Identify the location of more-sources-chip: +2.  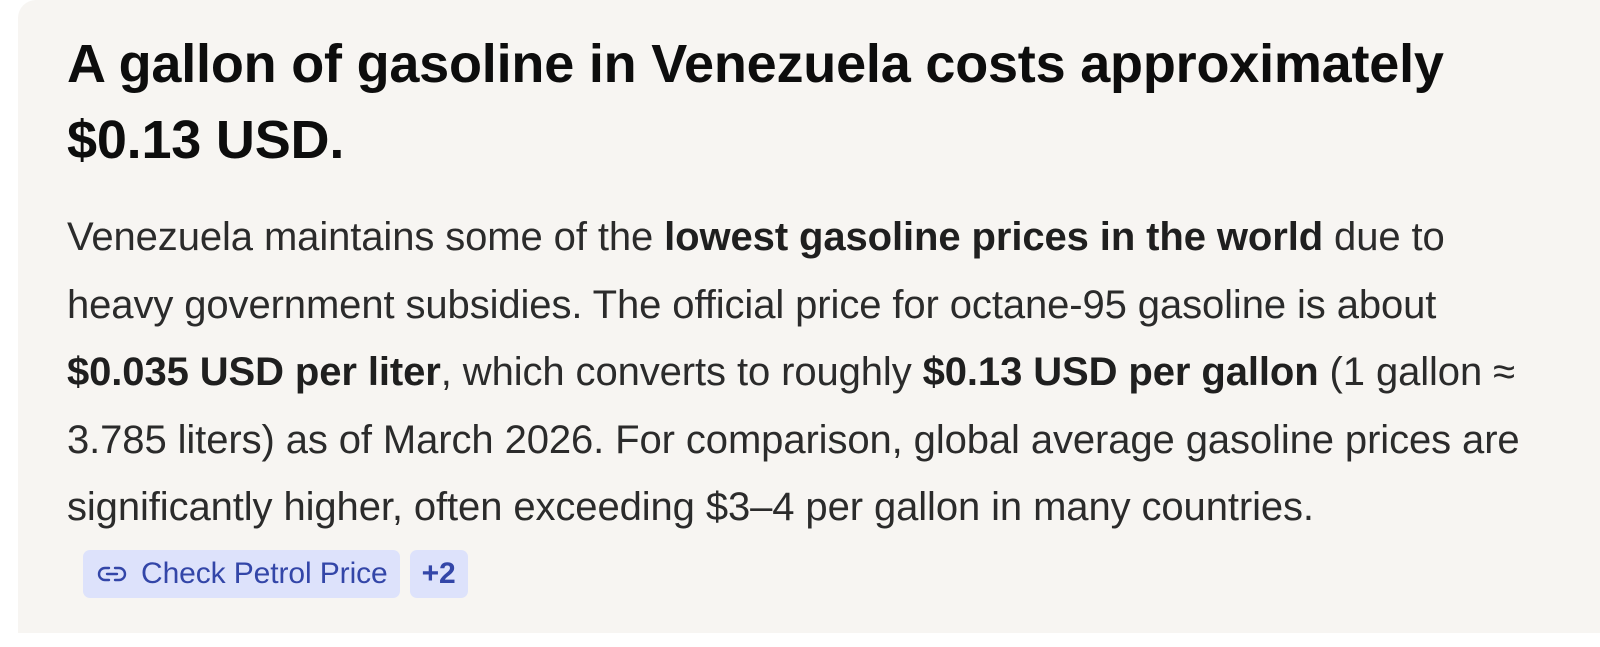
(438, 573).